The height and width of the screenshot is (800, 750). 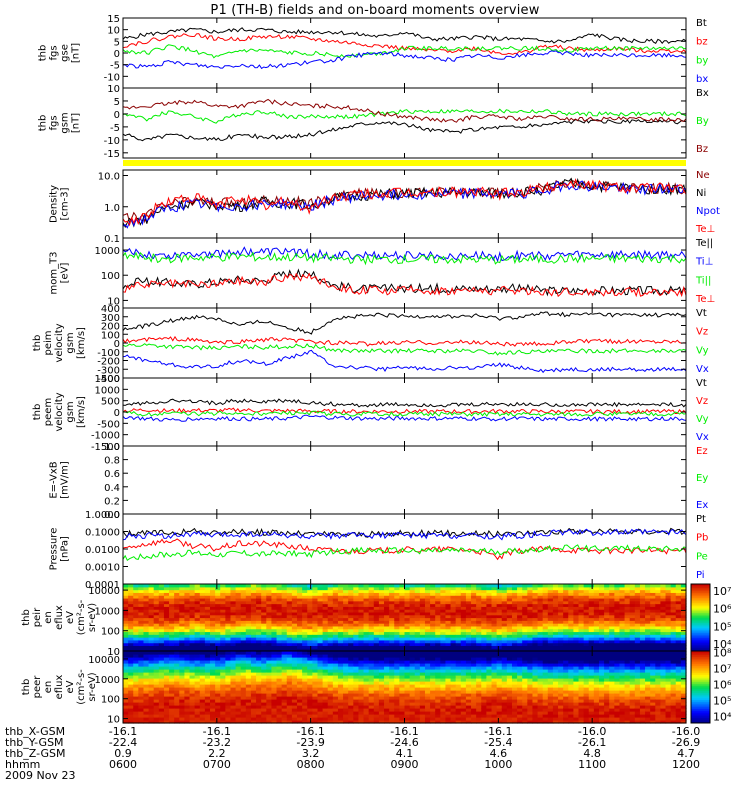 What do you see at coordinates (65, 203) in the screenshot?
I see `y-axis-label-line: [cm-3]` at bounding box center [65, 203].